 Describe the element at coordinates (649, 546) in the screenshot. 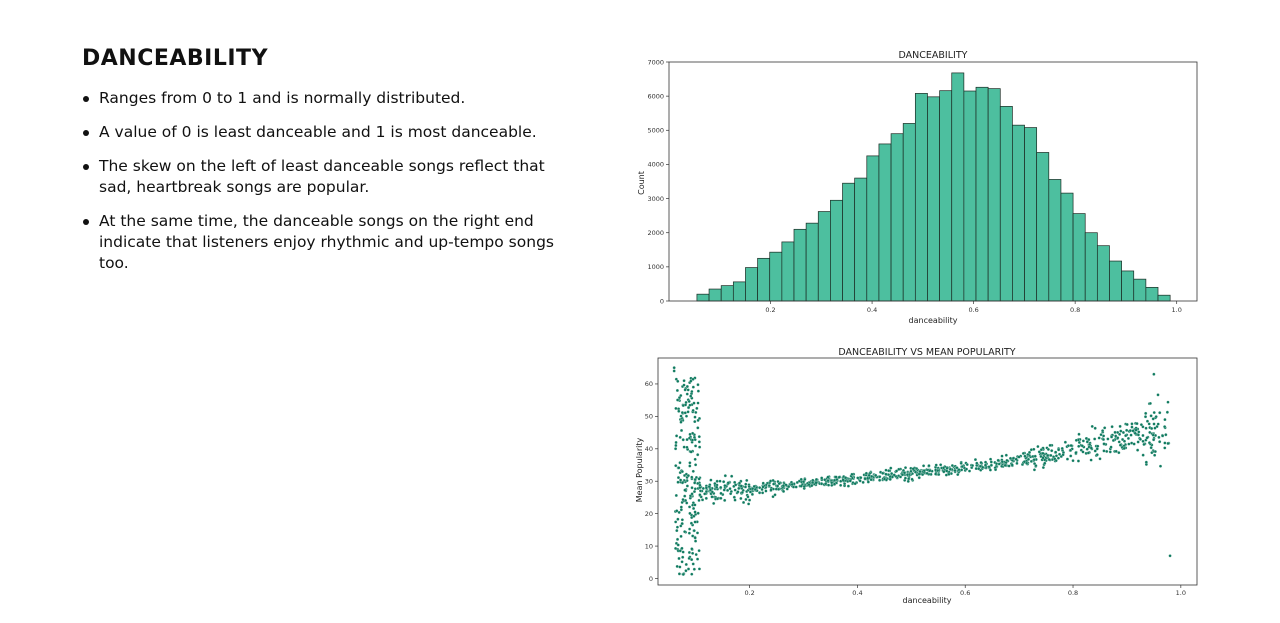

I see `scatter-y-tick-label: 10` at that location.